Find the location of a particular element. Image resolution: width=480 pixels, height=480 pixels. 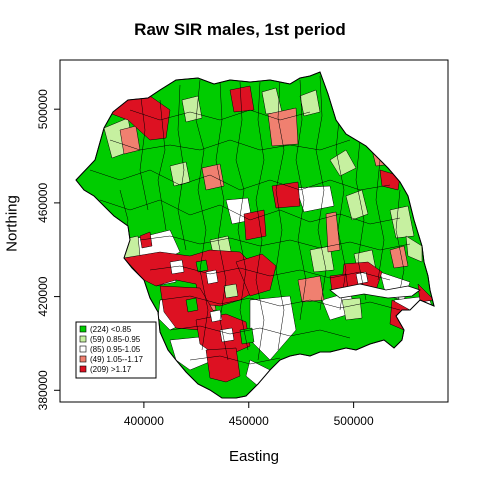

x-axis: 400000 450000 500000 is located at coordinates (249, 415).